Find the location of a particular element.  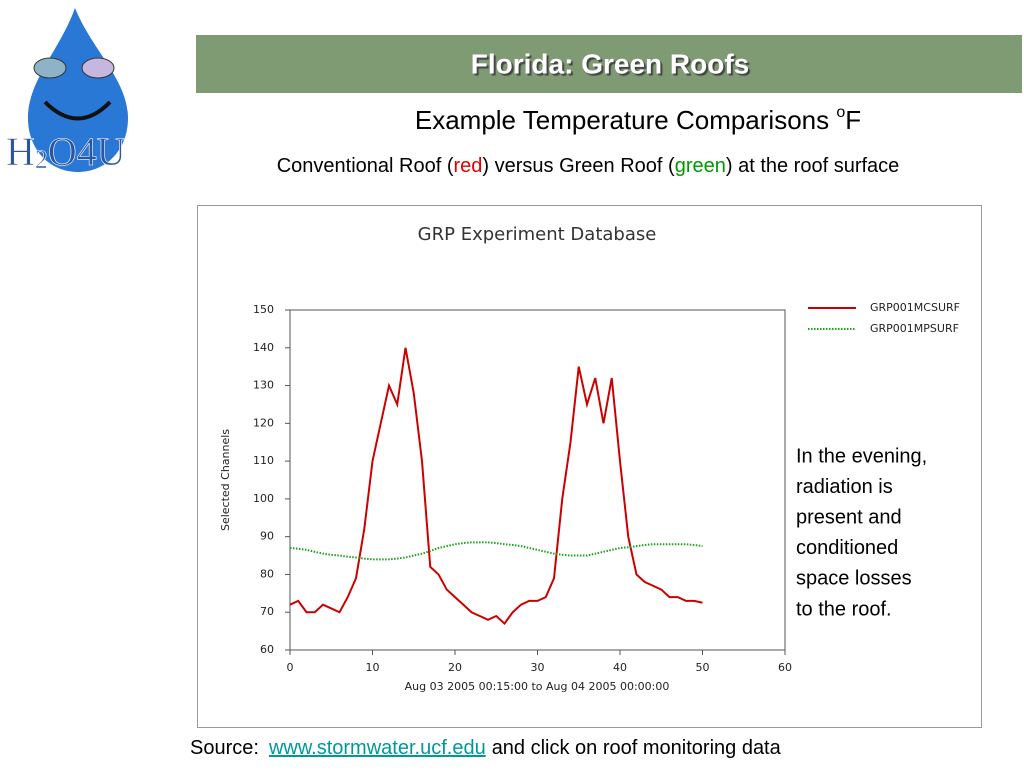

note-line: space losses is located at coordinates (854, 579).